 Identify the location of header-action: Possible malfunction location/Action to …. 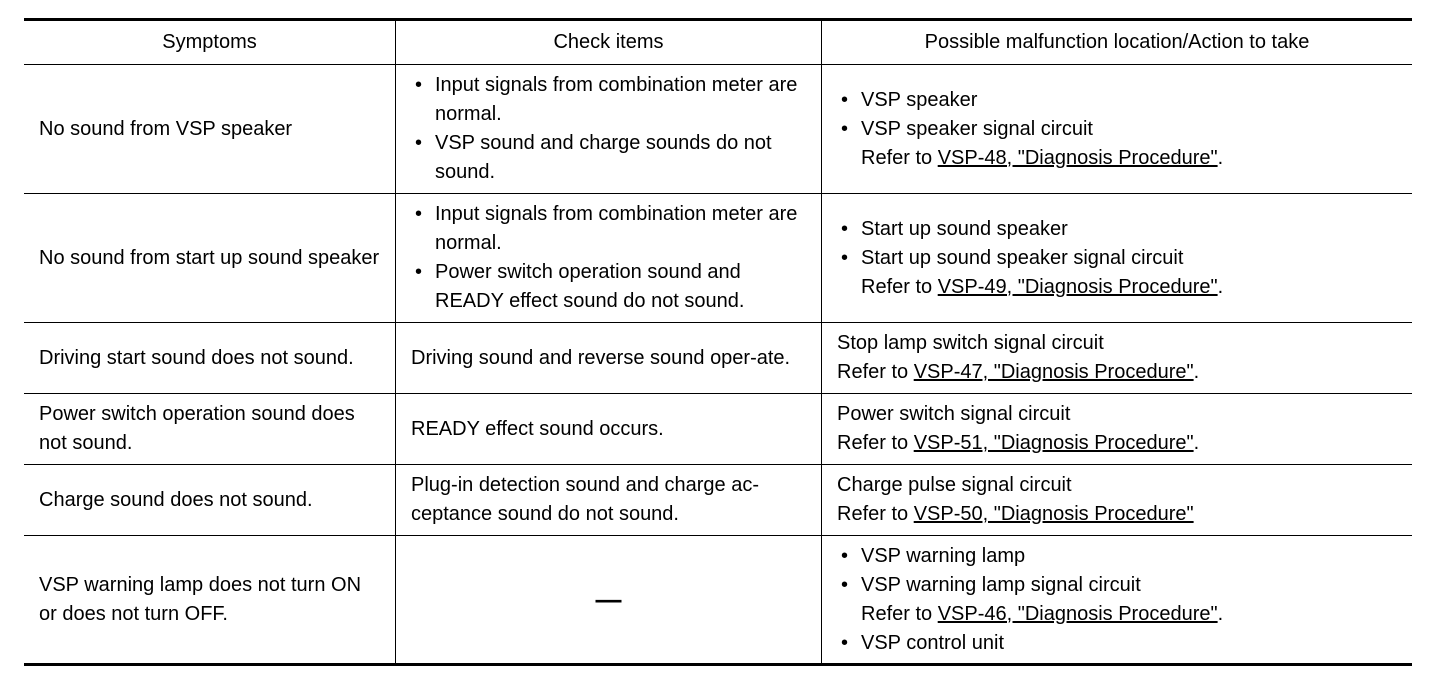
(1116, 41).